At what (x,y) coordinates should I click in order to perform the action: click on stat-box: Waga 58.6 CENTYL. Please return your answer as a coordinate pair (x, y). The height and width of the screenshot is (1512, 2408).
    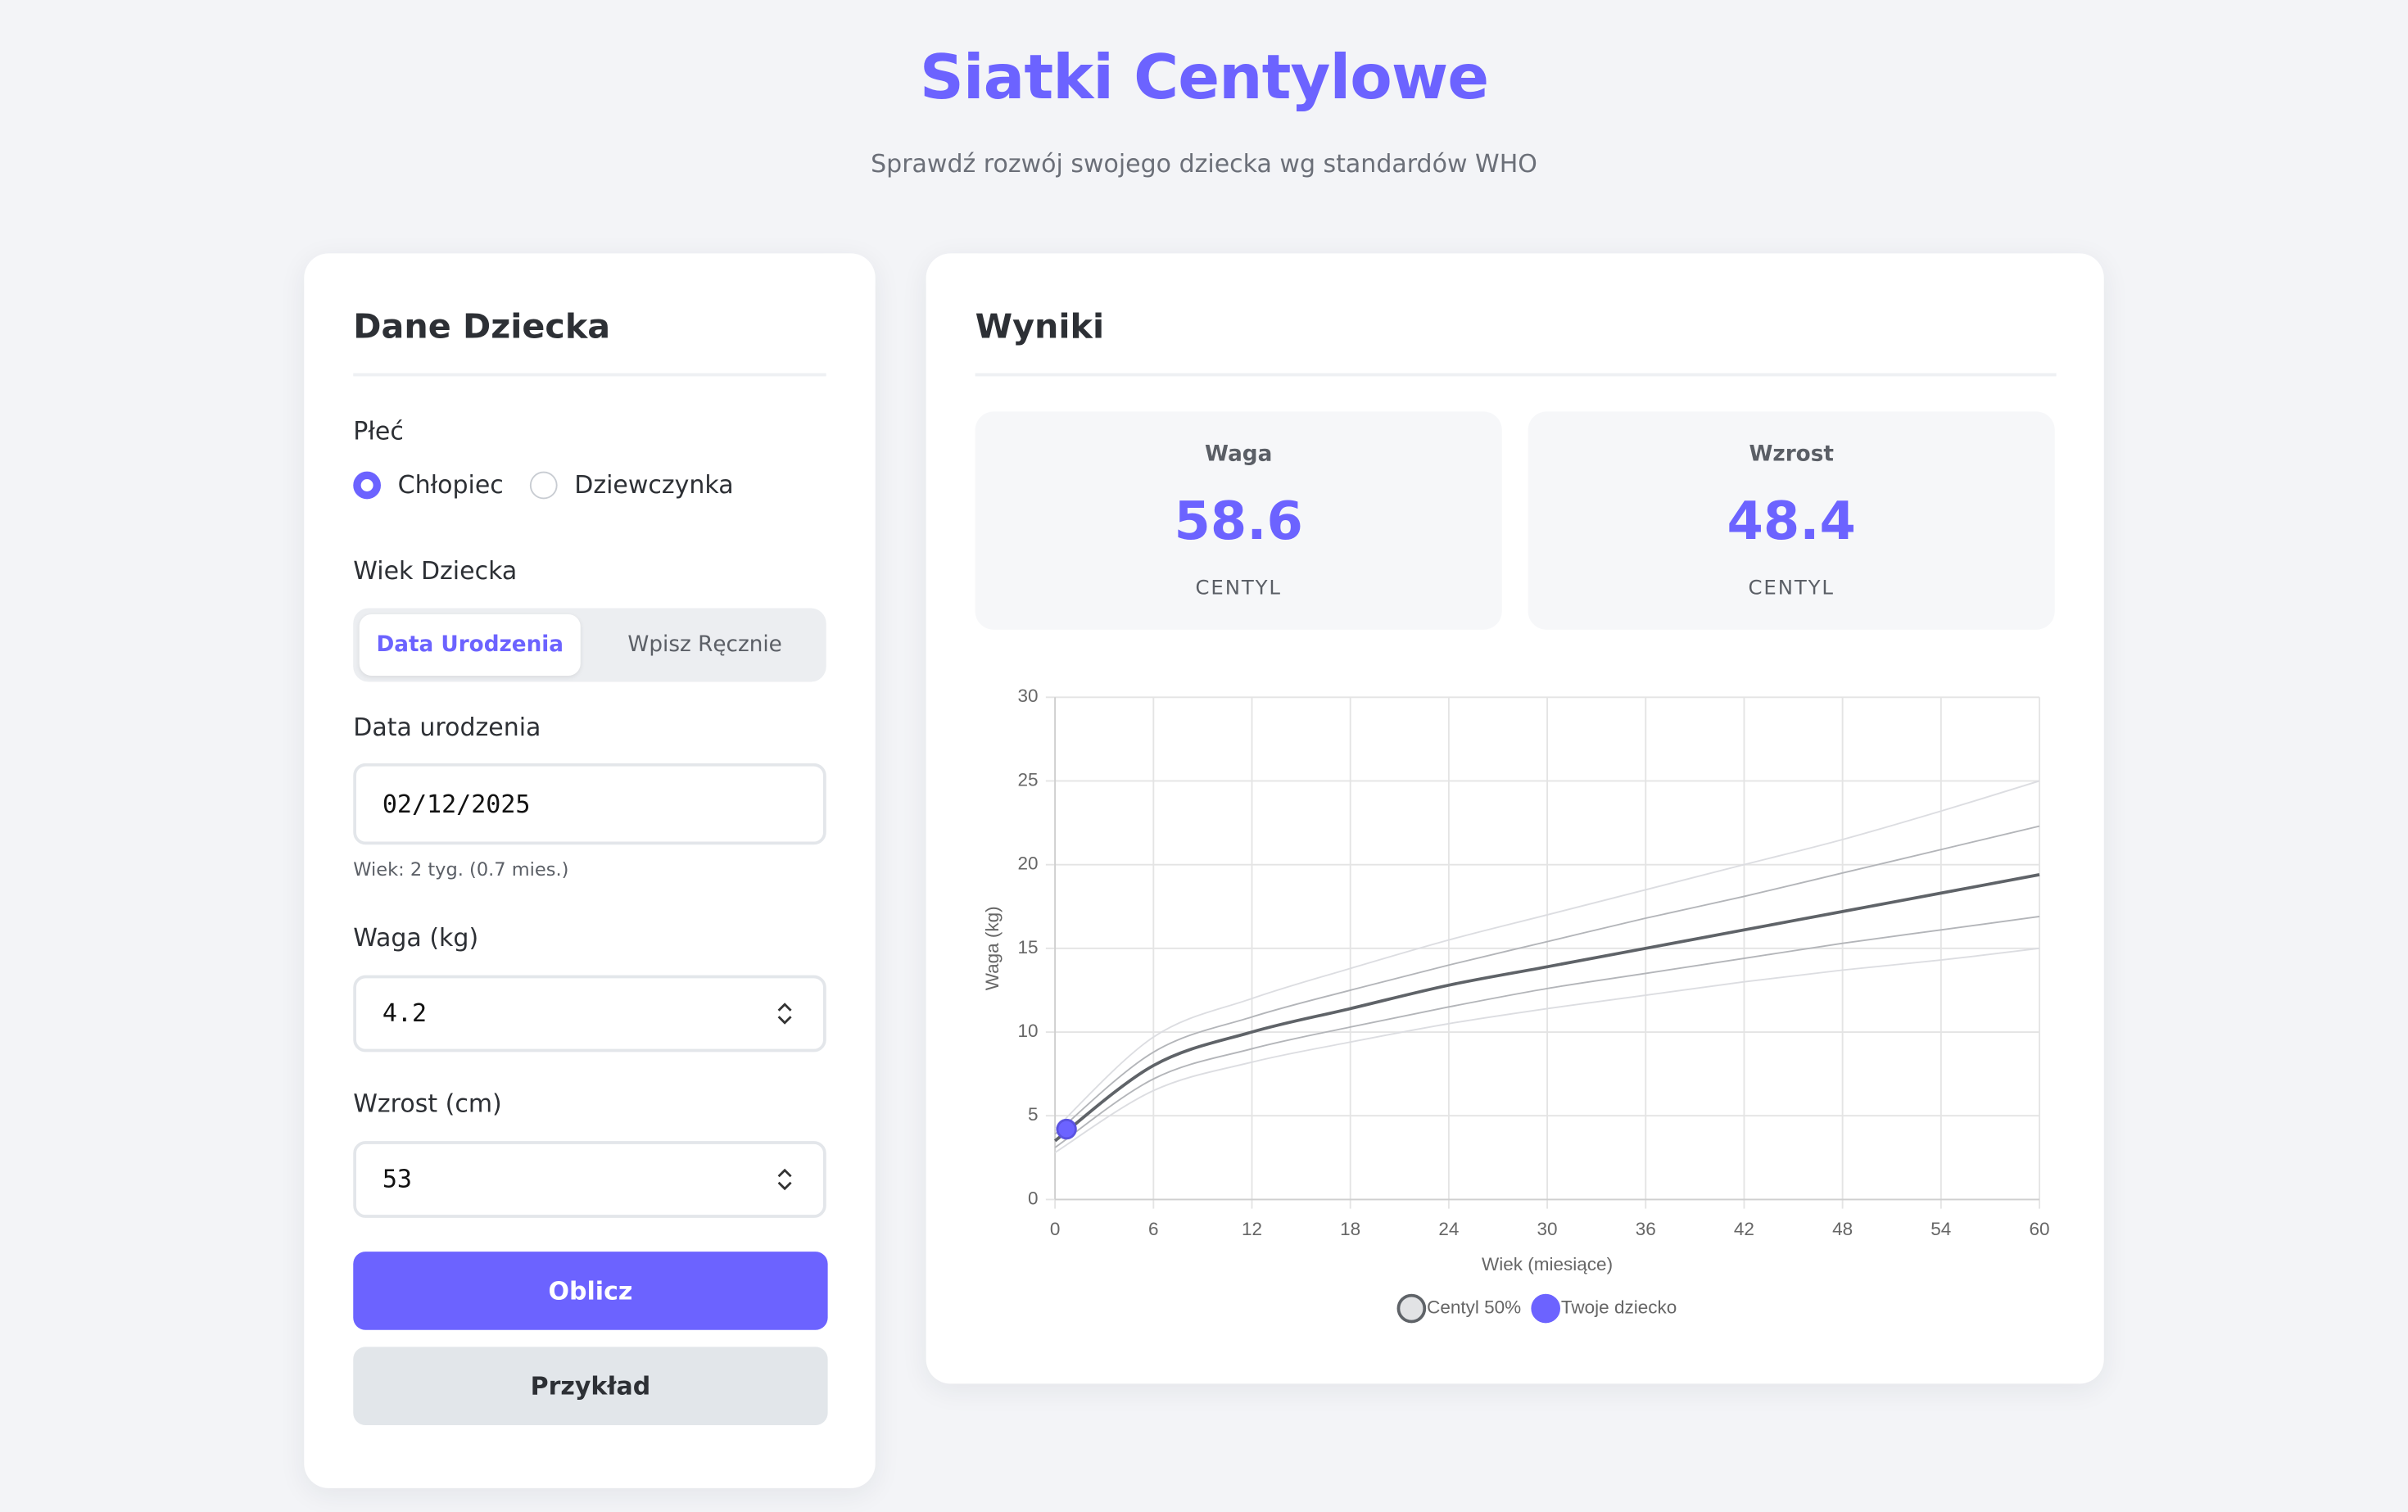
    Looking at the image, I should click on (1238, 520).